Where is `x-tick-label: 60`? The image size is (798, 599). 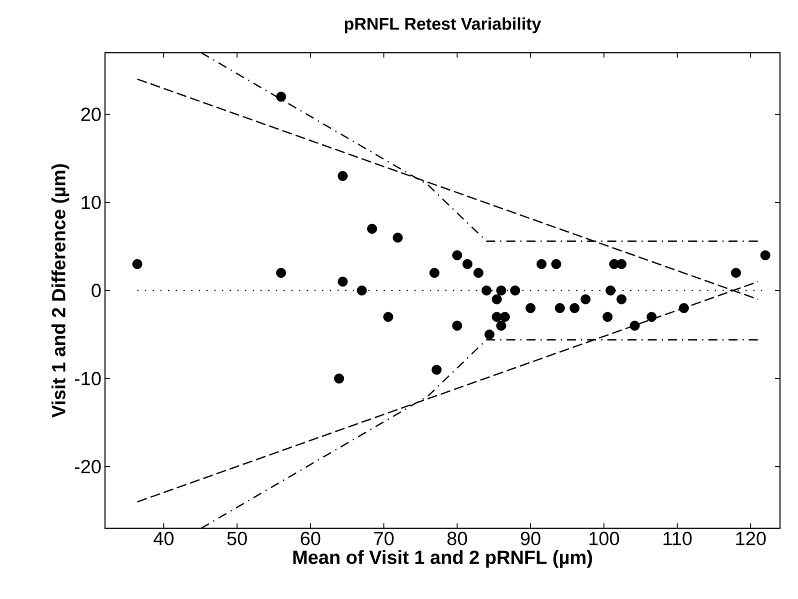 x-tick-label: 60 is located at coordinates (310, 539).